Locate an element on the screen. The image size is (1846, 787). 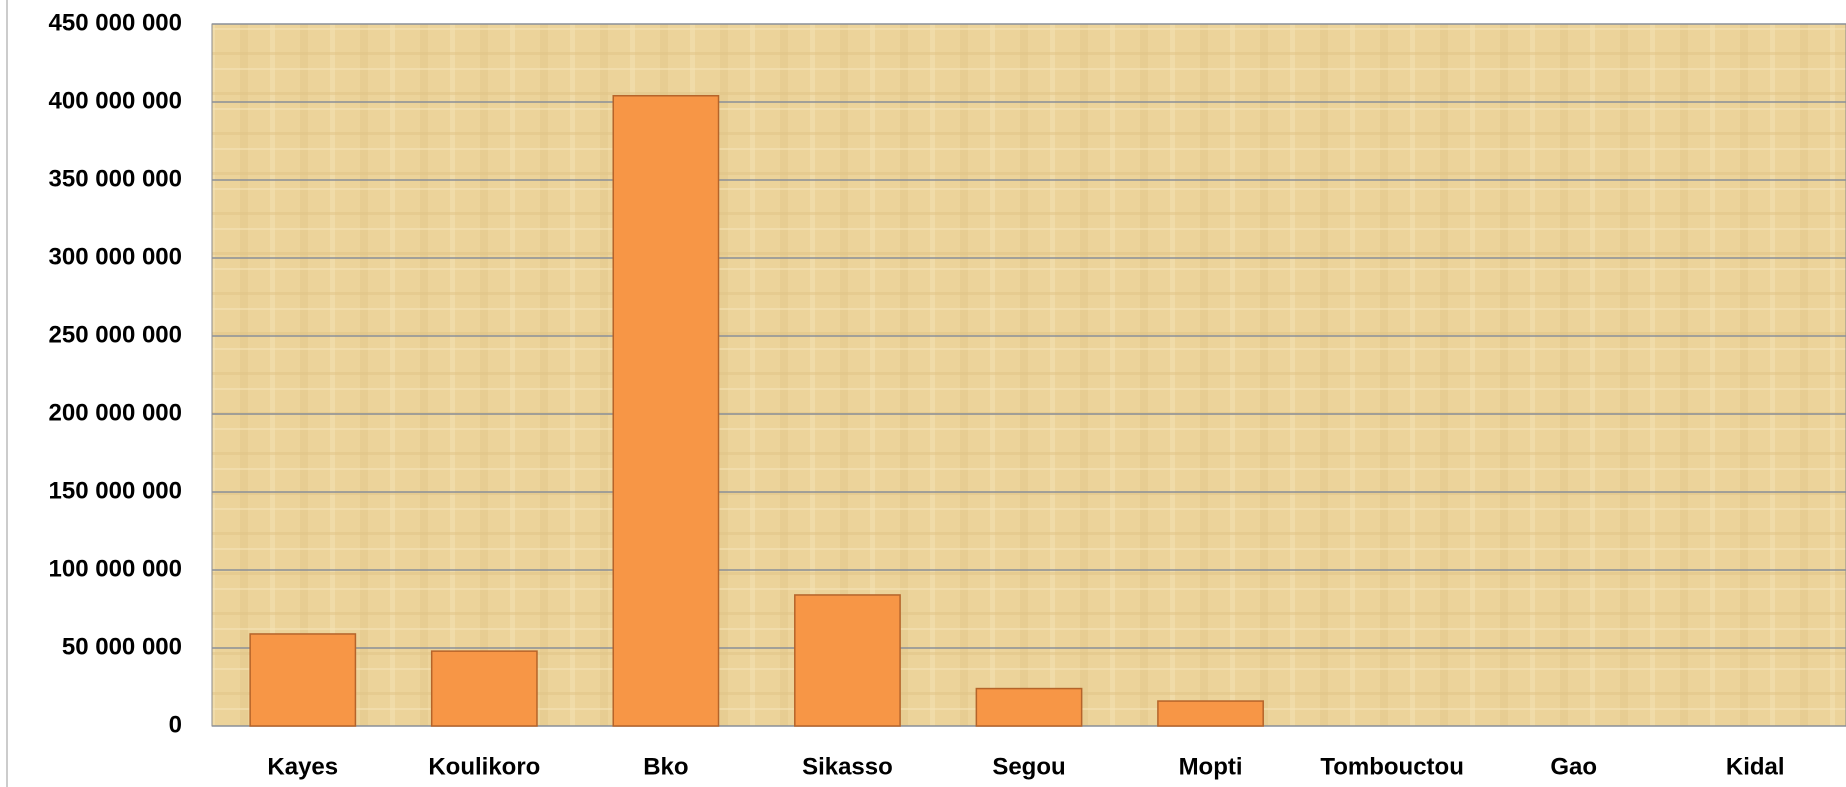
y-tick-label: 50 000 000 is located at coordinates (122, 646).